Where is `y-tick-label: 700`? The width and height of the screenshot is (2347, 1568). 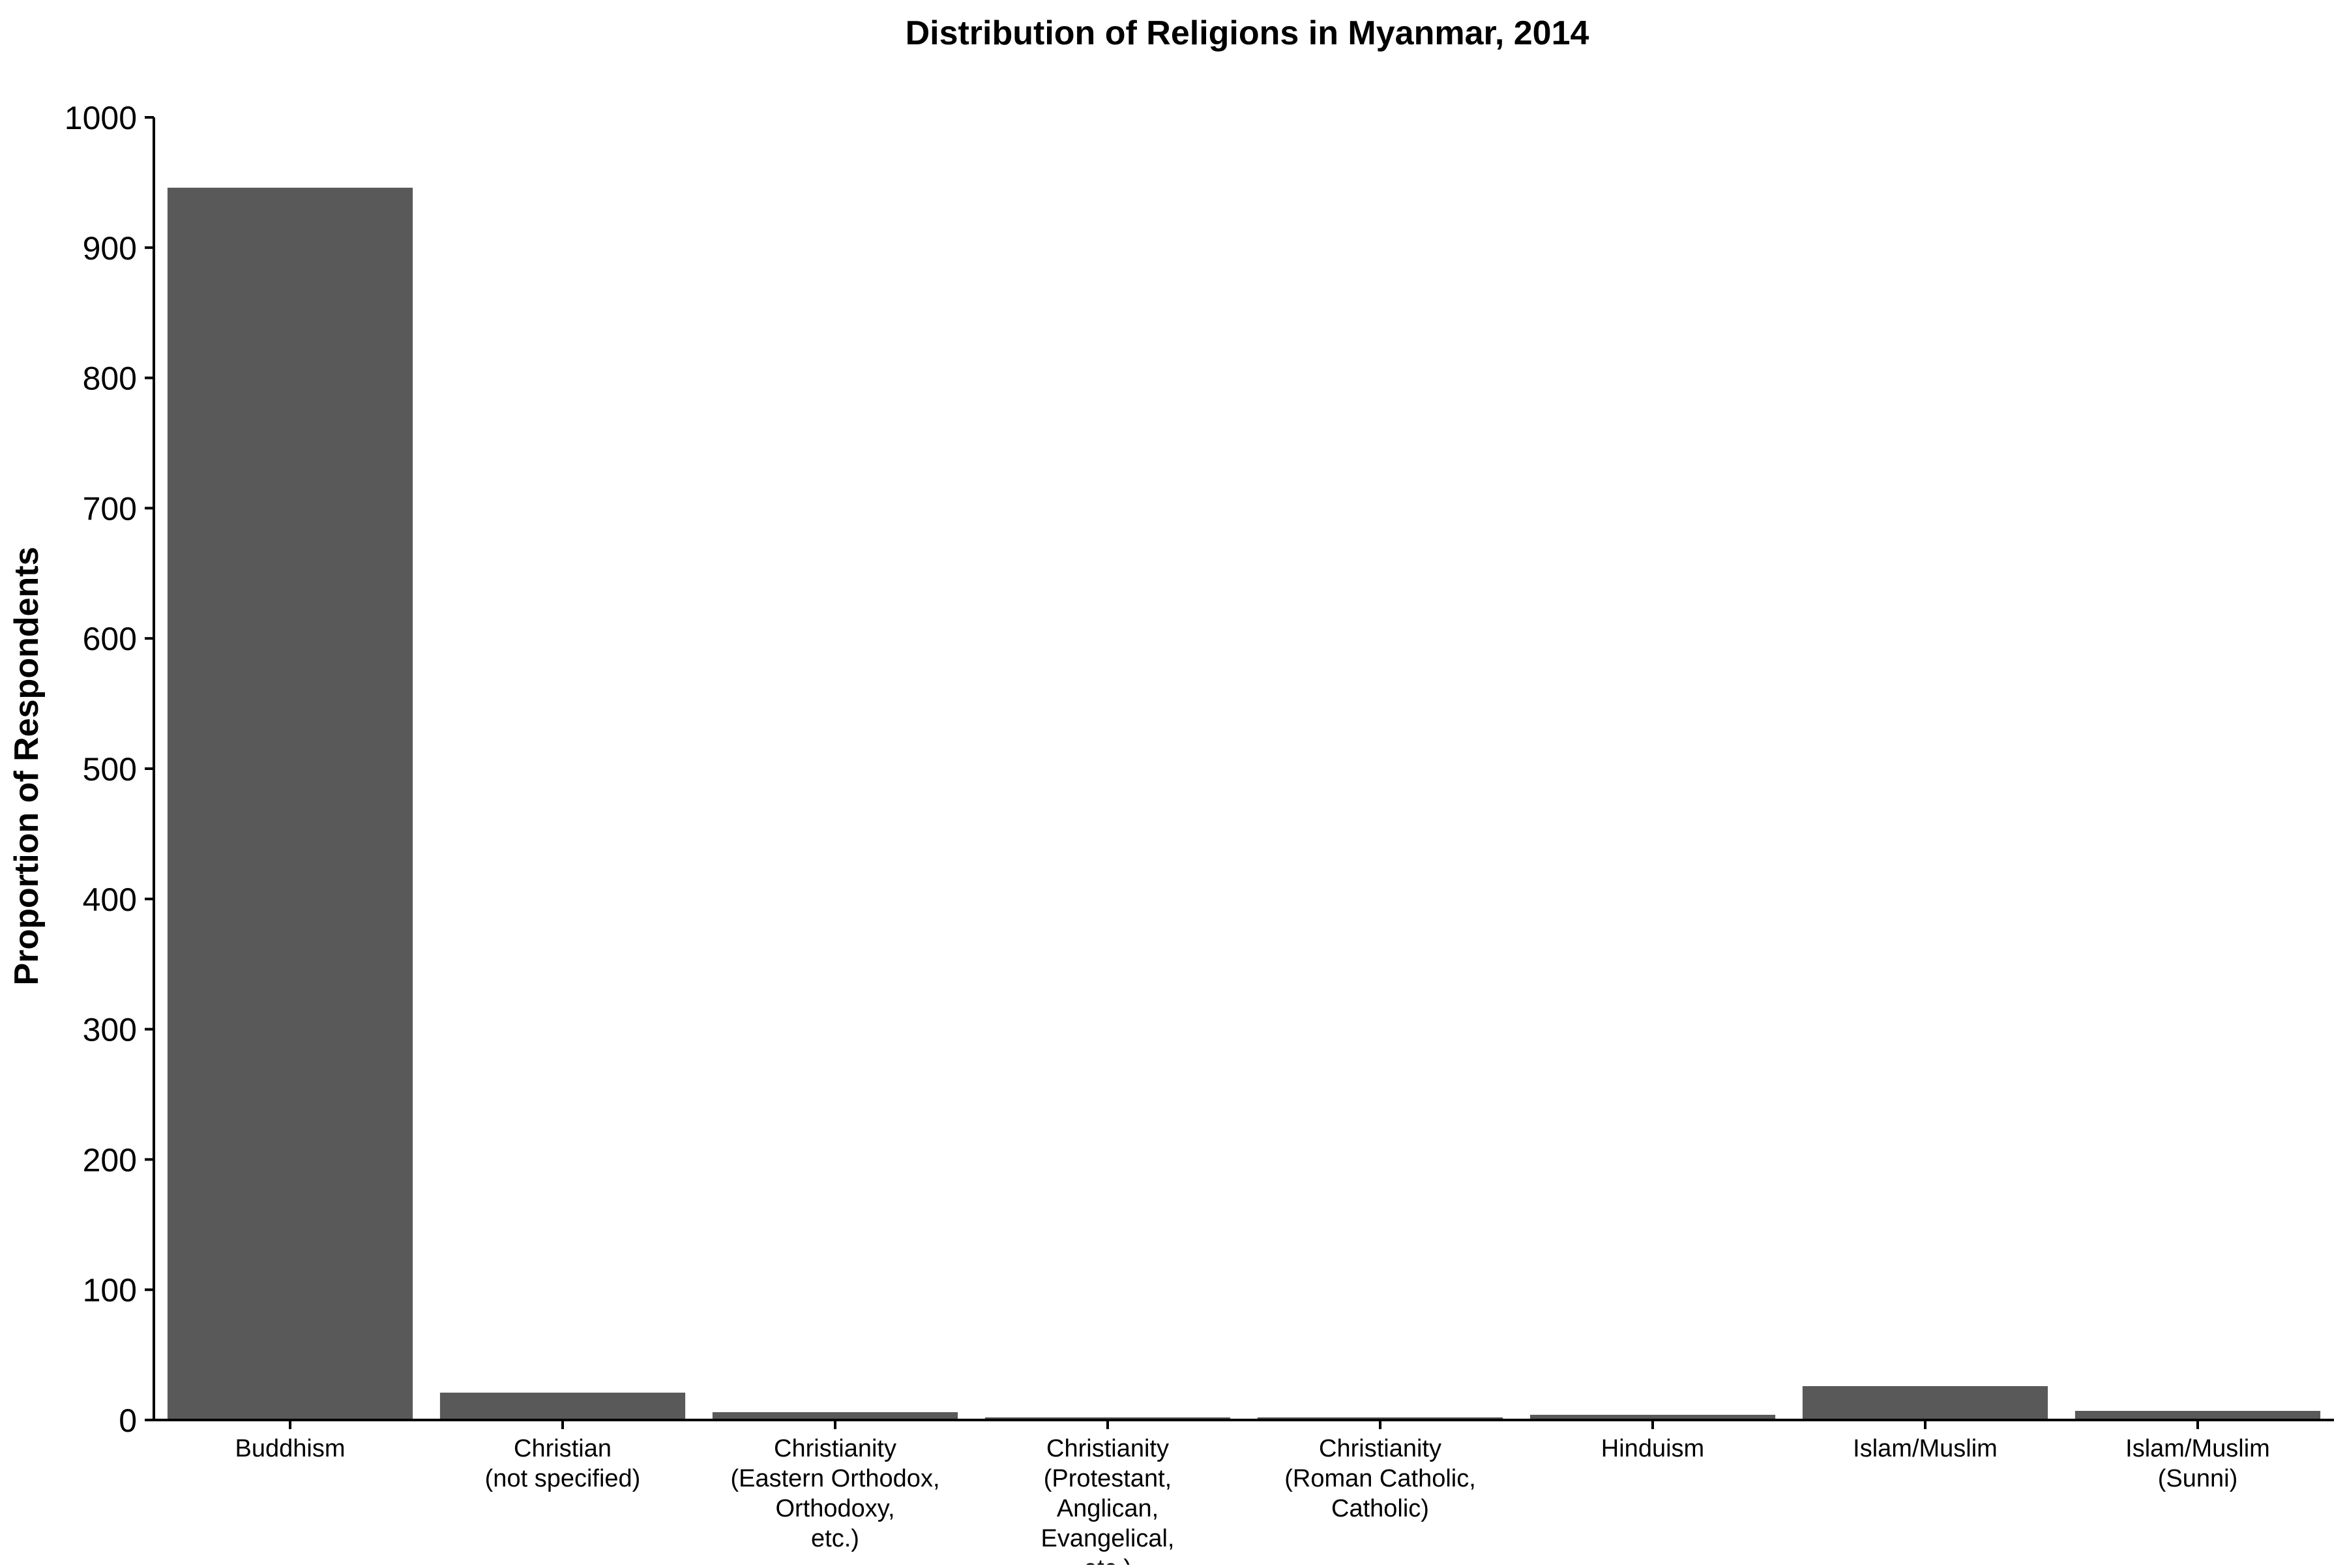
y-tick-label: 700 is located at coordinates (110, 509).